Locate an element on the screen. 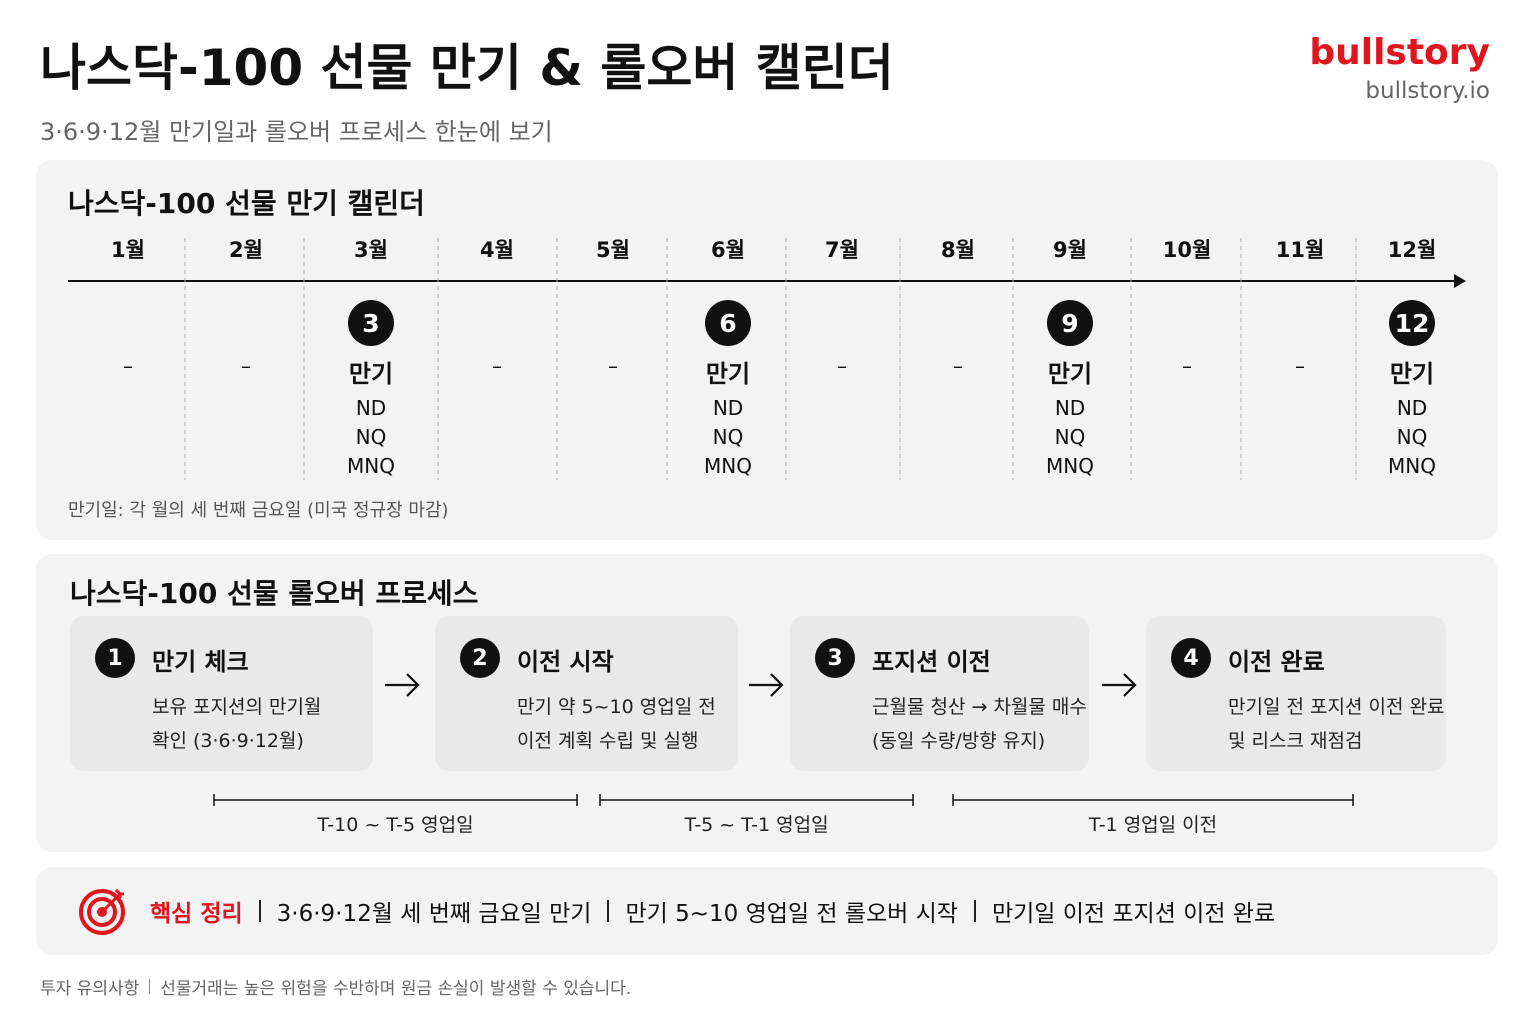  range-label: T-10 ~ T-5 영업일 is located at coordinates (394, 825).